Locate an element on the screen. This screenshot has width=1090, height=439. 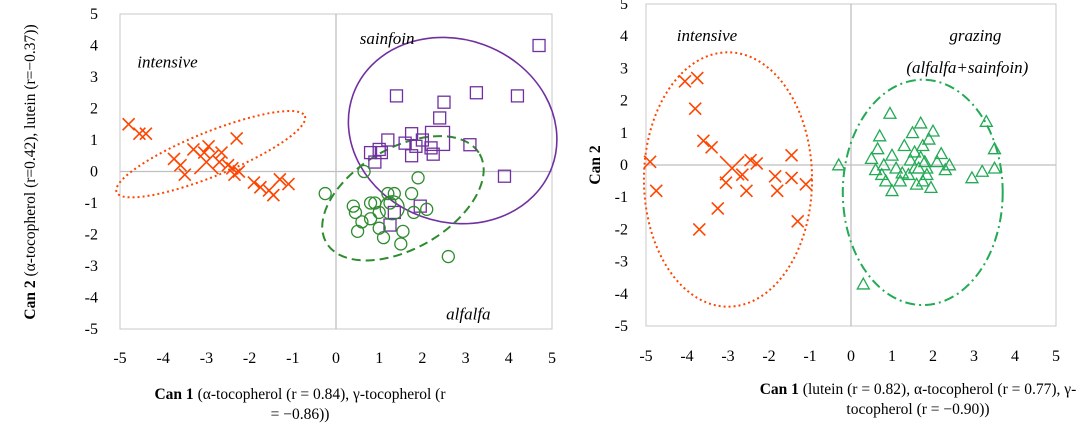
chart1-x-tick-label: -3 is located at coordinates (206, 358).